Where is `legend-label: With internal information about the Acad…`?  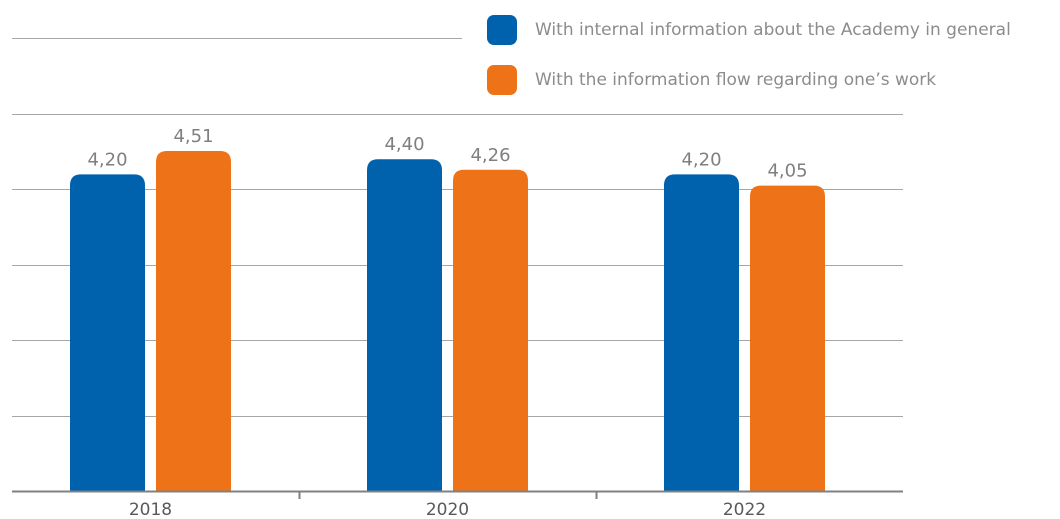 legend-label: With internal information about the Acad… is located at coordinates (773, 30).